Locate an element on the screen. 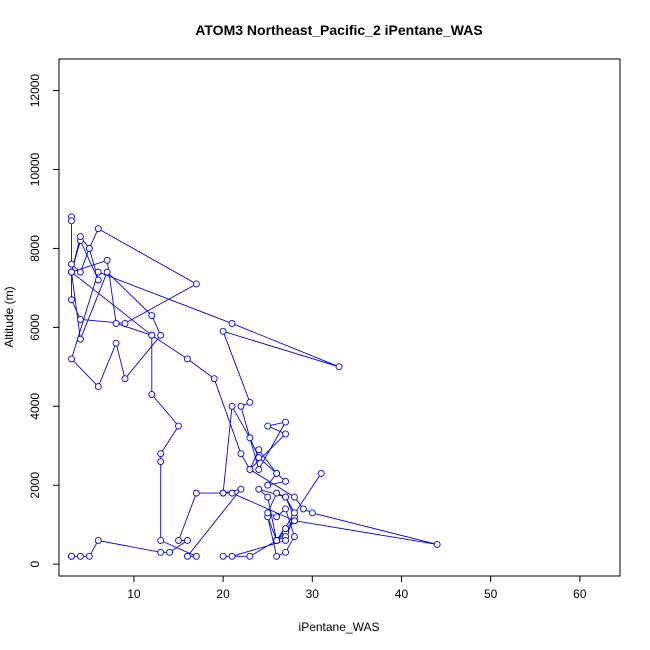 The height and width of the screenshot is (650, 650). y-tick-label: 6000 is located at coordinates (35, 327).